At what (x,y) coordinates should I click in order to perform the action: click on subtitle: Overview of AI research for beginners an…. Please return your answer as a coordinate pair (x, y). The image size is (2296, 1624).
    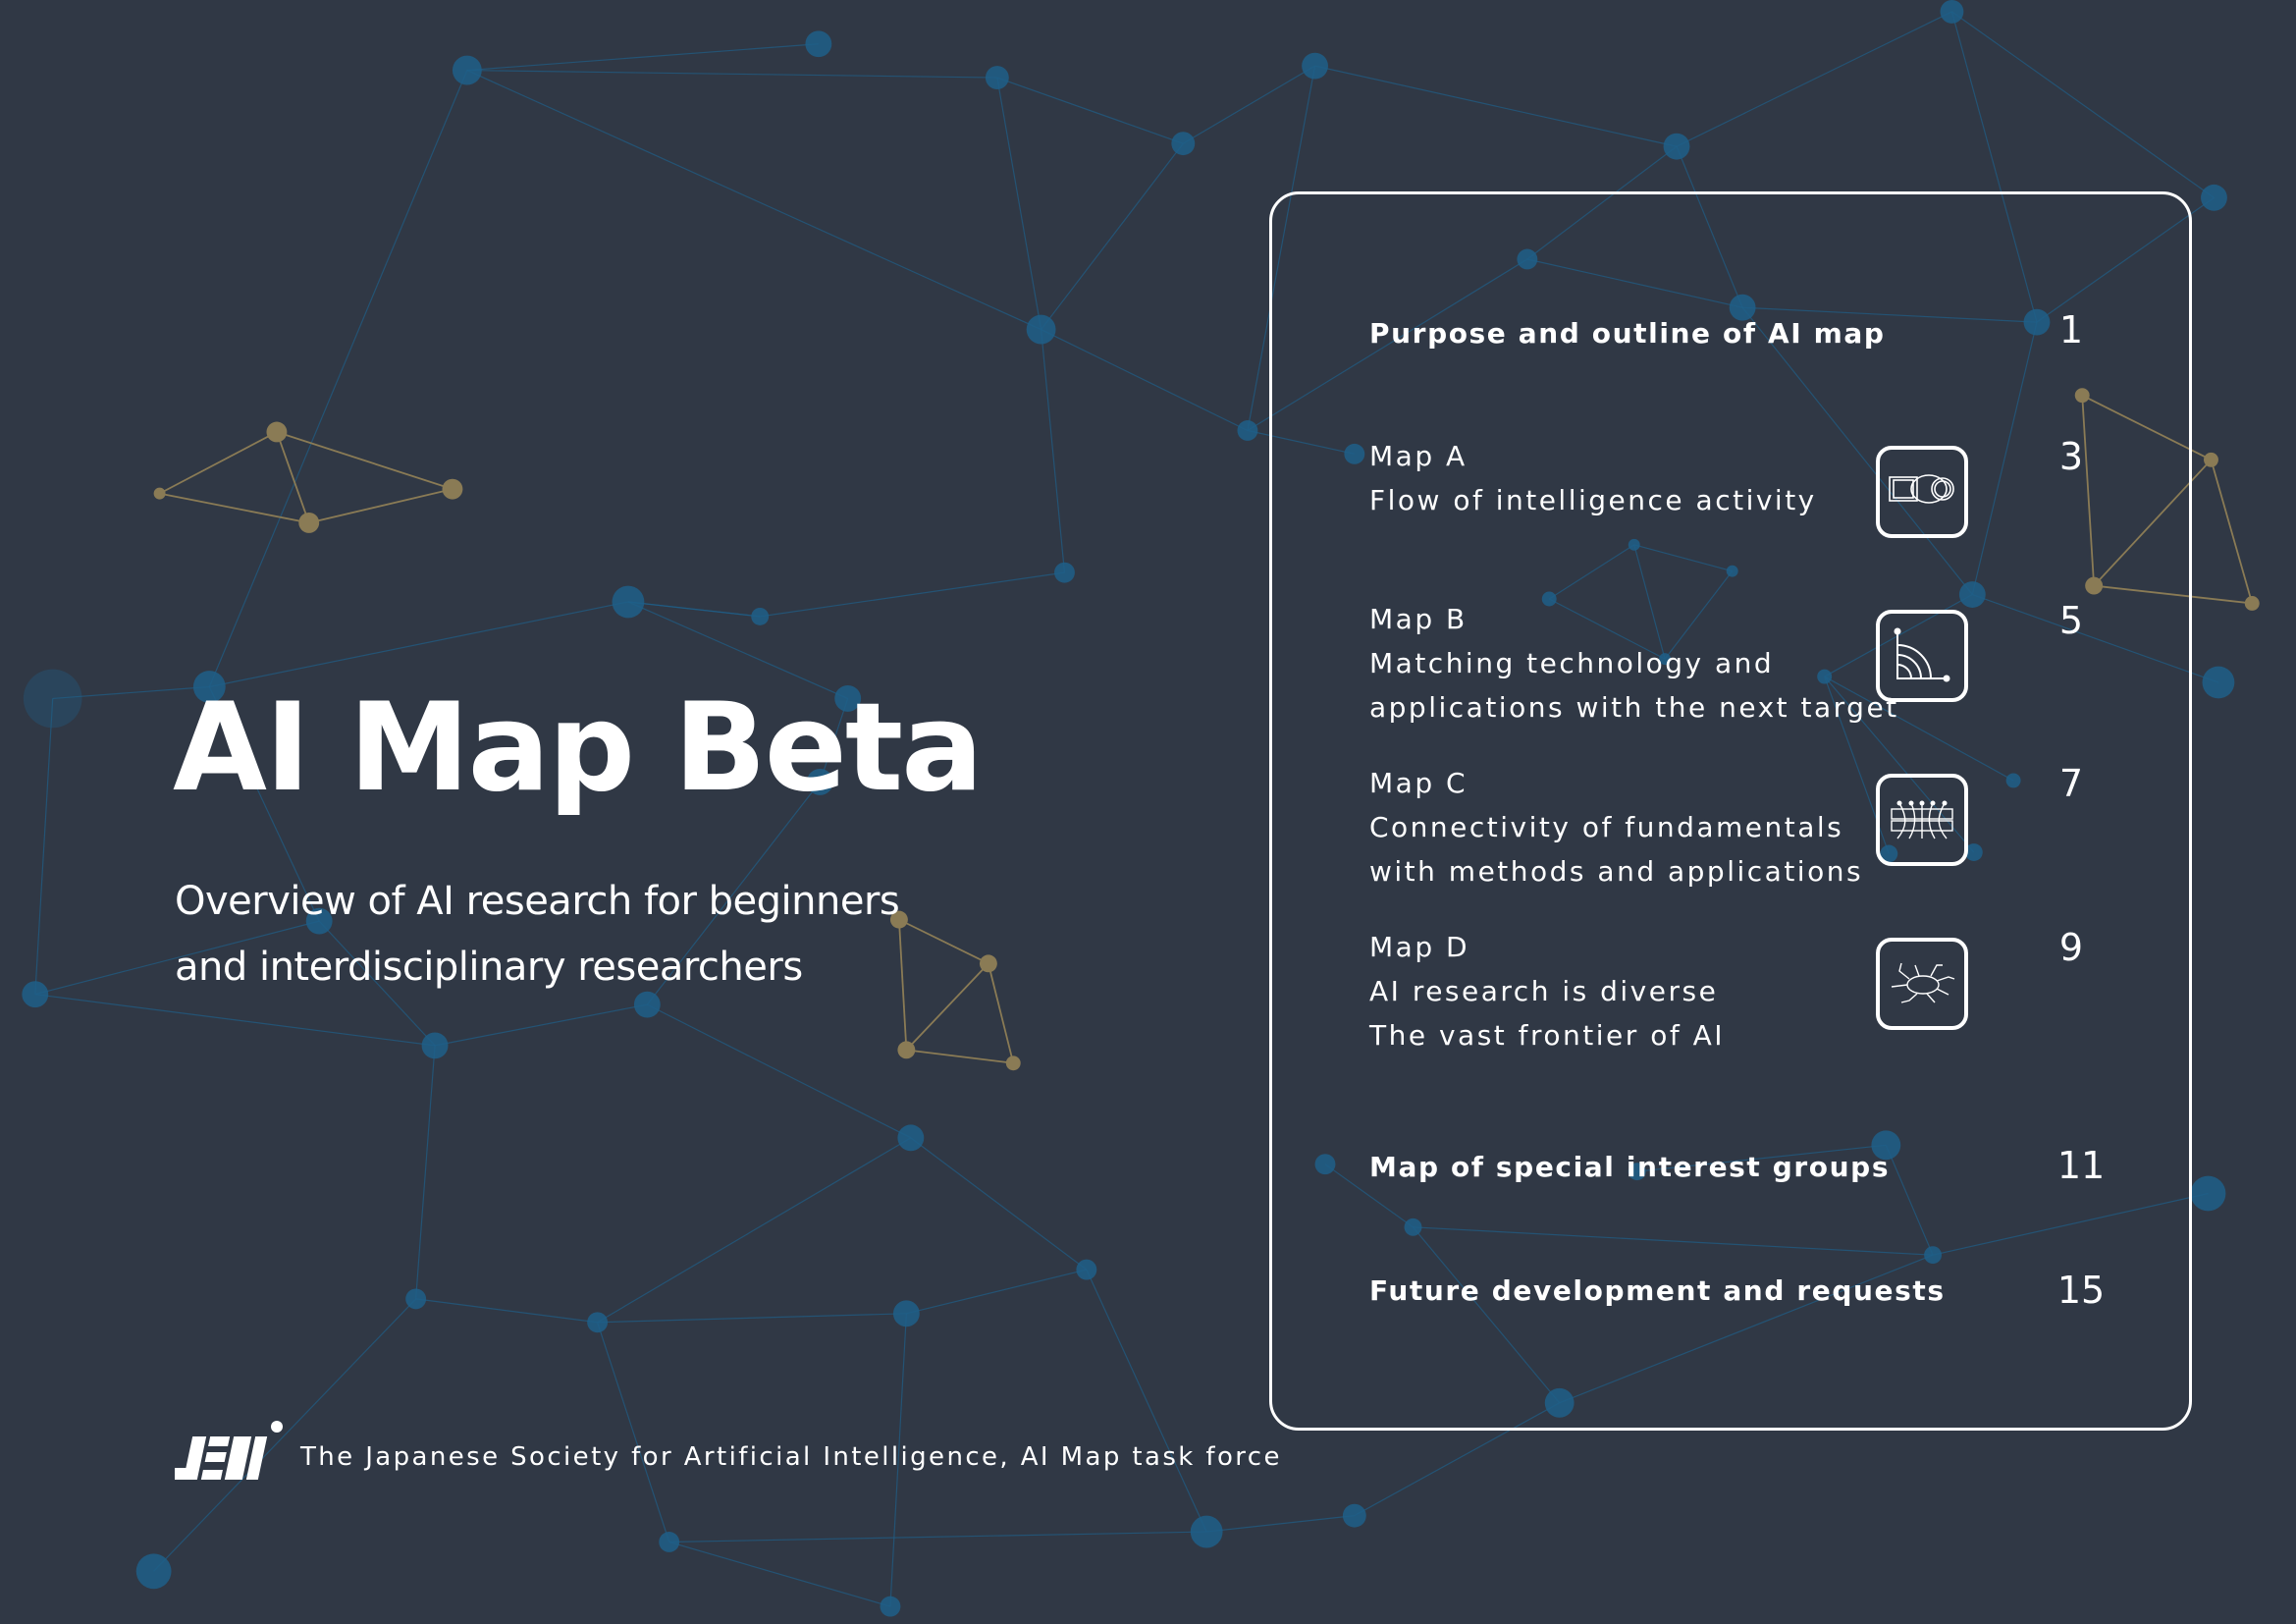
    Looking at the image, I should click on (537, 935).